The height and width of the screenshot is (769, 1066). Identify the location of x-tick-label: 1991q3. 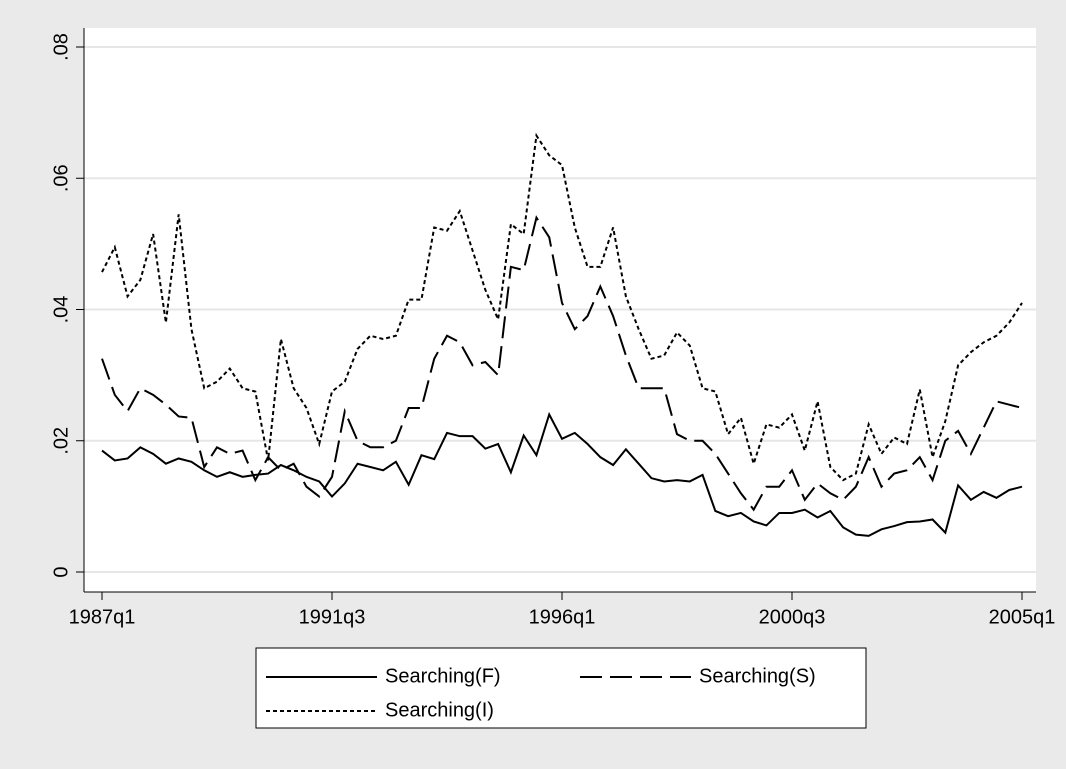
(332, 617).